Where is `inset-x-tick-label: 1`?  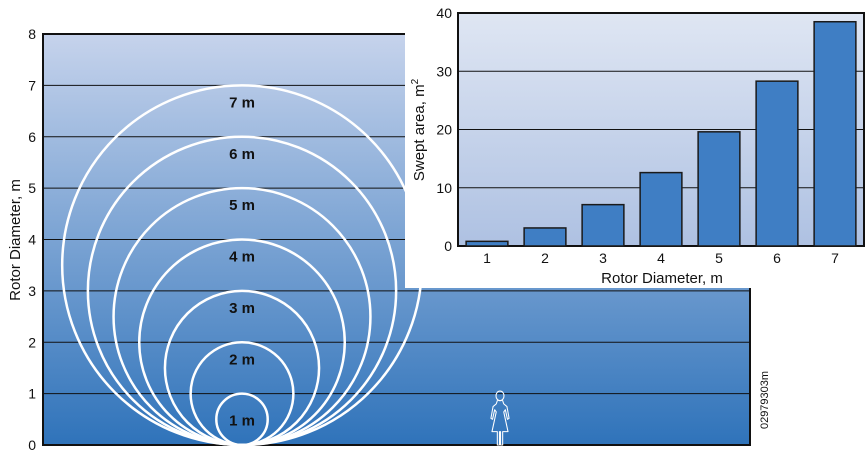 inset-x-tick-label: 1 is located at coordinates (487, 258).